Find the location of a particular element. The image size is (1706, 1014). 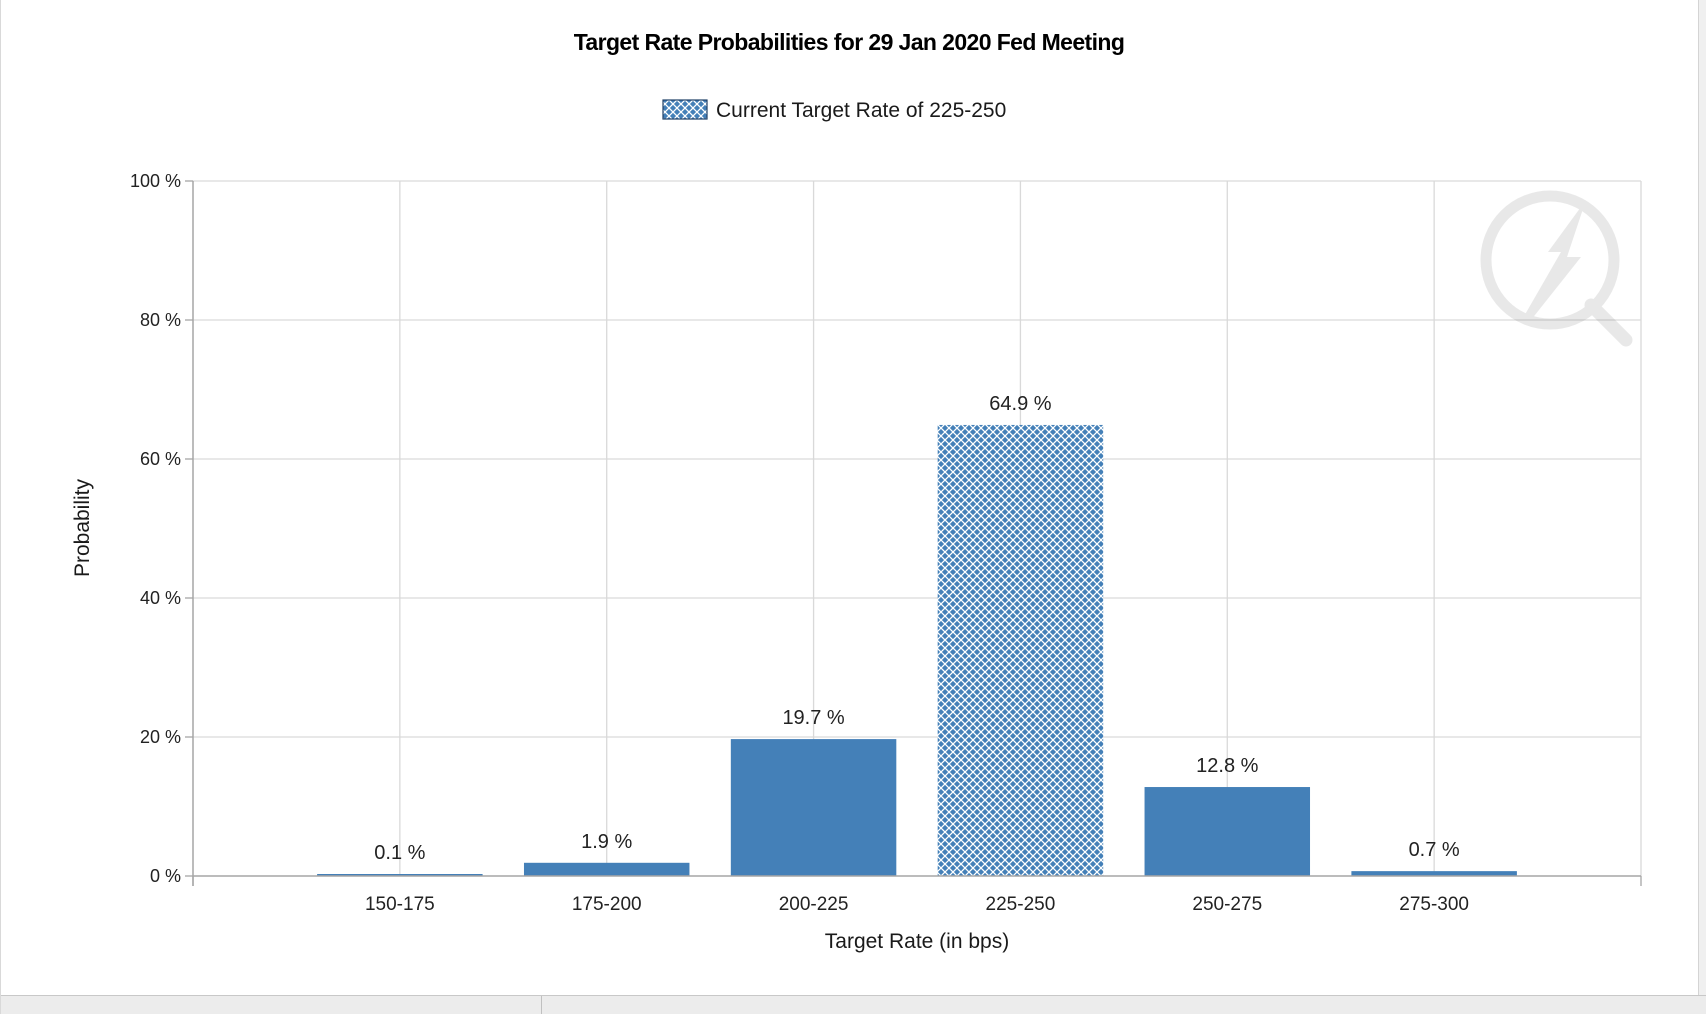

y-tick-label: 40 % is located at coordinates (160, 598).